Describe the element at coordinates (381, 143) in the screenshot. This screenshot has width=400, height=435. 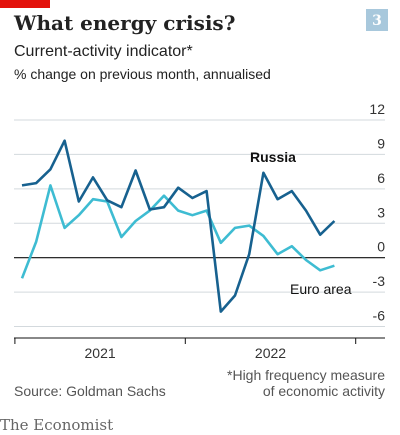
I see `y-tick-label: 9` at that location.